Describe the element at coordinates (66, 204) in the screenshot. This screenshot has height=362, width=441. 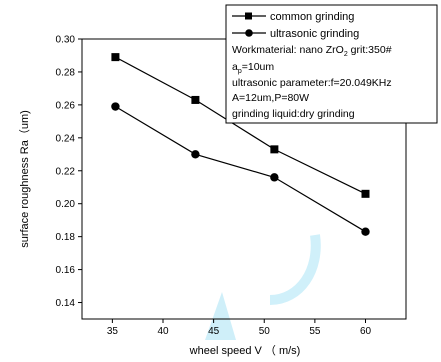
I see `y-tick-label: 0.20` at that location.